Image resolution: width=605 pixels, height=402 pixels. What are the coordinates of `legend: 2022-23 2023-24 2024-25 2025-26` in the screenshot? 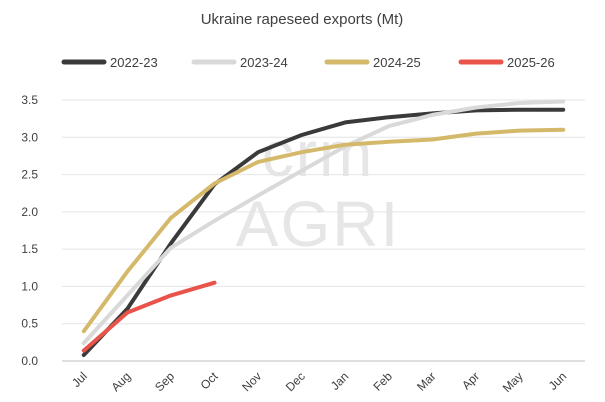 It's located at (308, 62).